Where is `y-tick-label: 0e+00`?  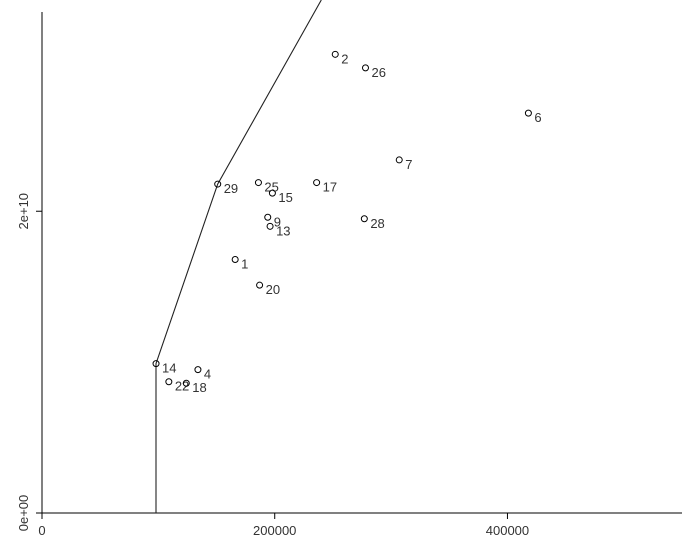
y-tick-label: 0e+00 is located at coordinates (23, 513).